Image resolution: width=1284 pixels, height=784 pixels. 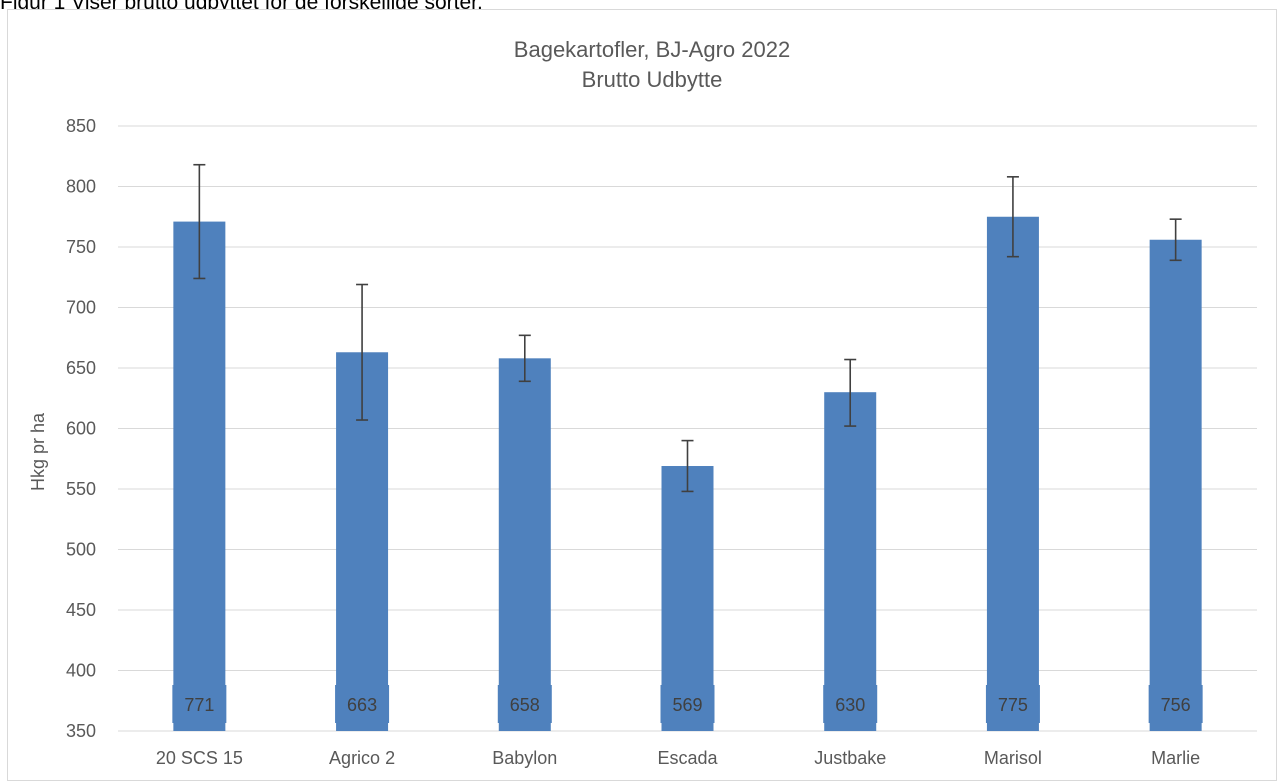 I want to click on x-tick-label: Babylon, so click(x=524, y=758).